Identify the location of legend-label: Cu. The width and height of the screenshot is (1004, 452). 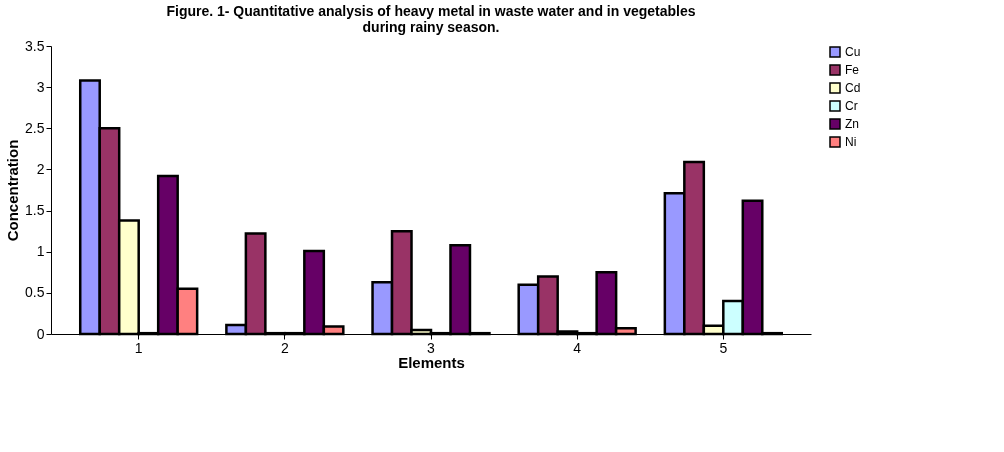
(853, 52).